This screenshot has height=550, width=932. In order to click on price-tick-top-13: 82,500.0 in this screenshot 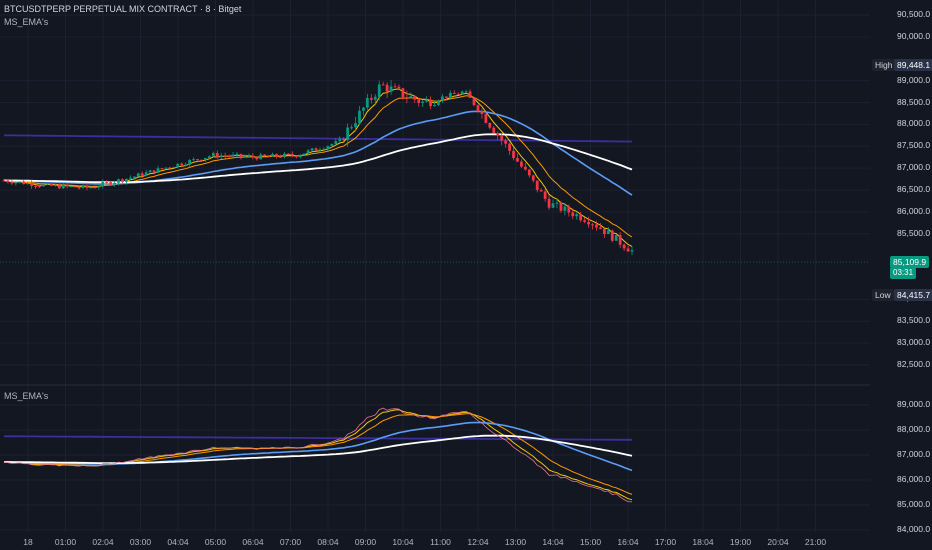, I will do `click(914, 364)`.